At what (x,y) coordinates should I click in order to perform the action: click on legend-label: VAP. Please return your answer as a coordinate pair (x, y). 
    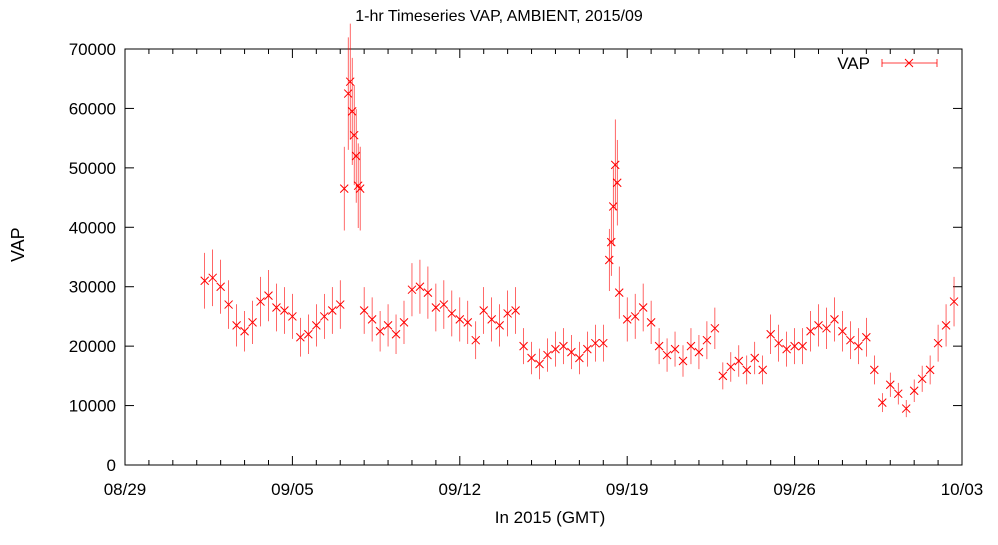
    Looking at the image, I should click on (853, 63).